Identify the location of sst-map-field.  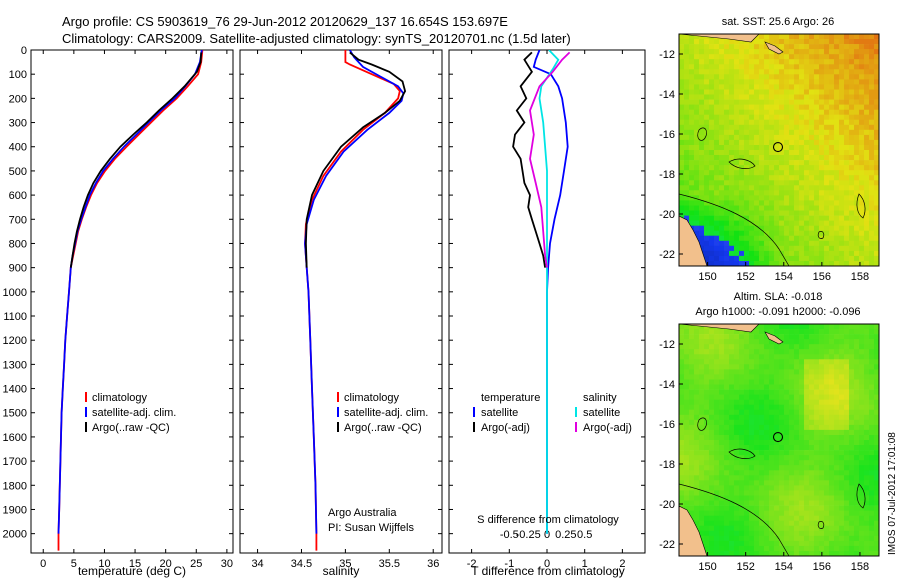
(779, 150).